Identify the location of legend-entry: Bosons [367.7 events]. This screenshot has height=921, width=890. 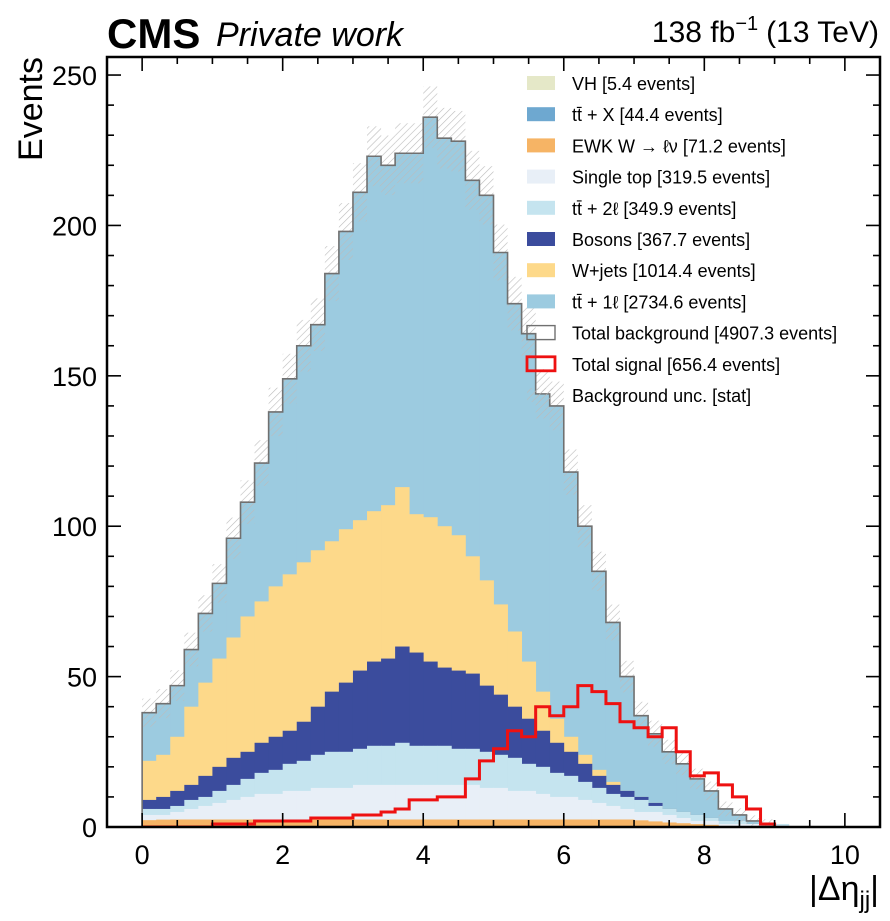
(638, 240).